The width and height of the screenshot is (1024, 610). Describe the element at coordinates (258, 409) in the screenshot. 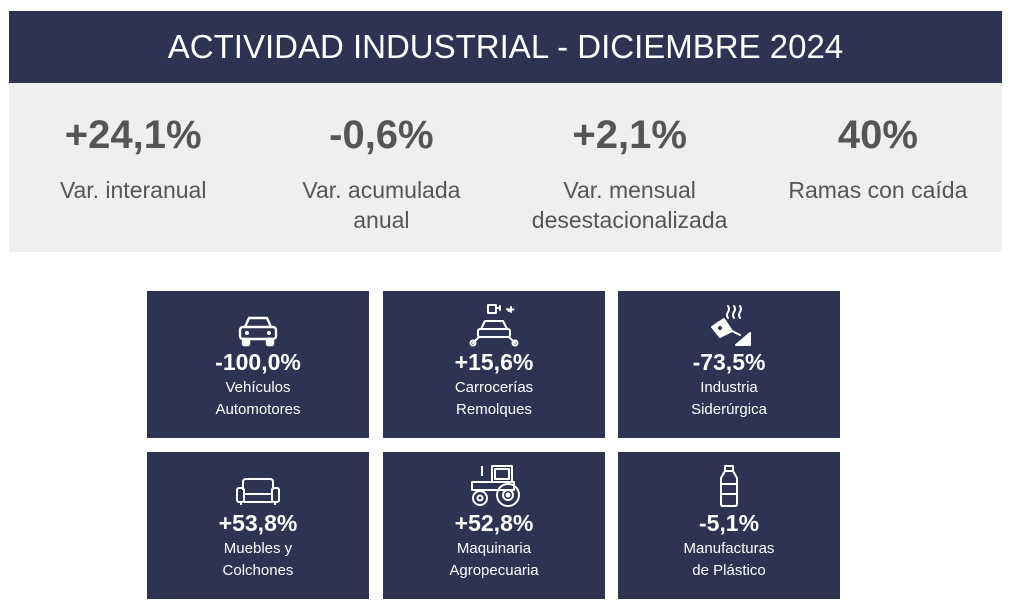

I see `branch-label-line: Automotores` at that location.